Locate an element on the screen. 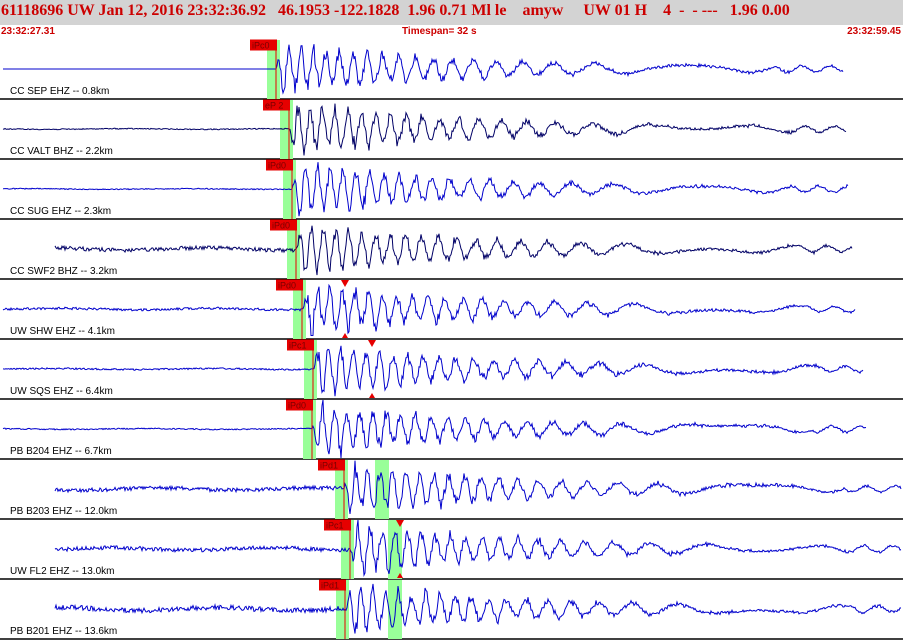  timespan-label: Timespan= 32 s is located at coordinates (439, 31).